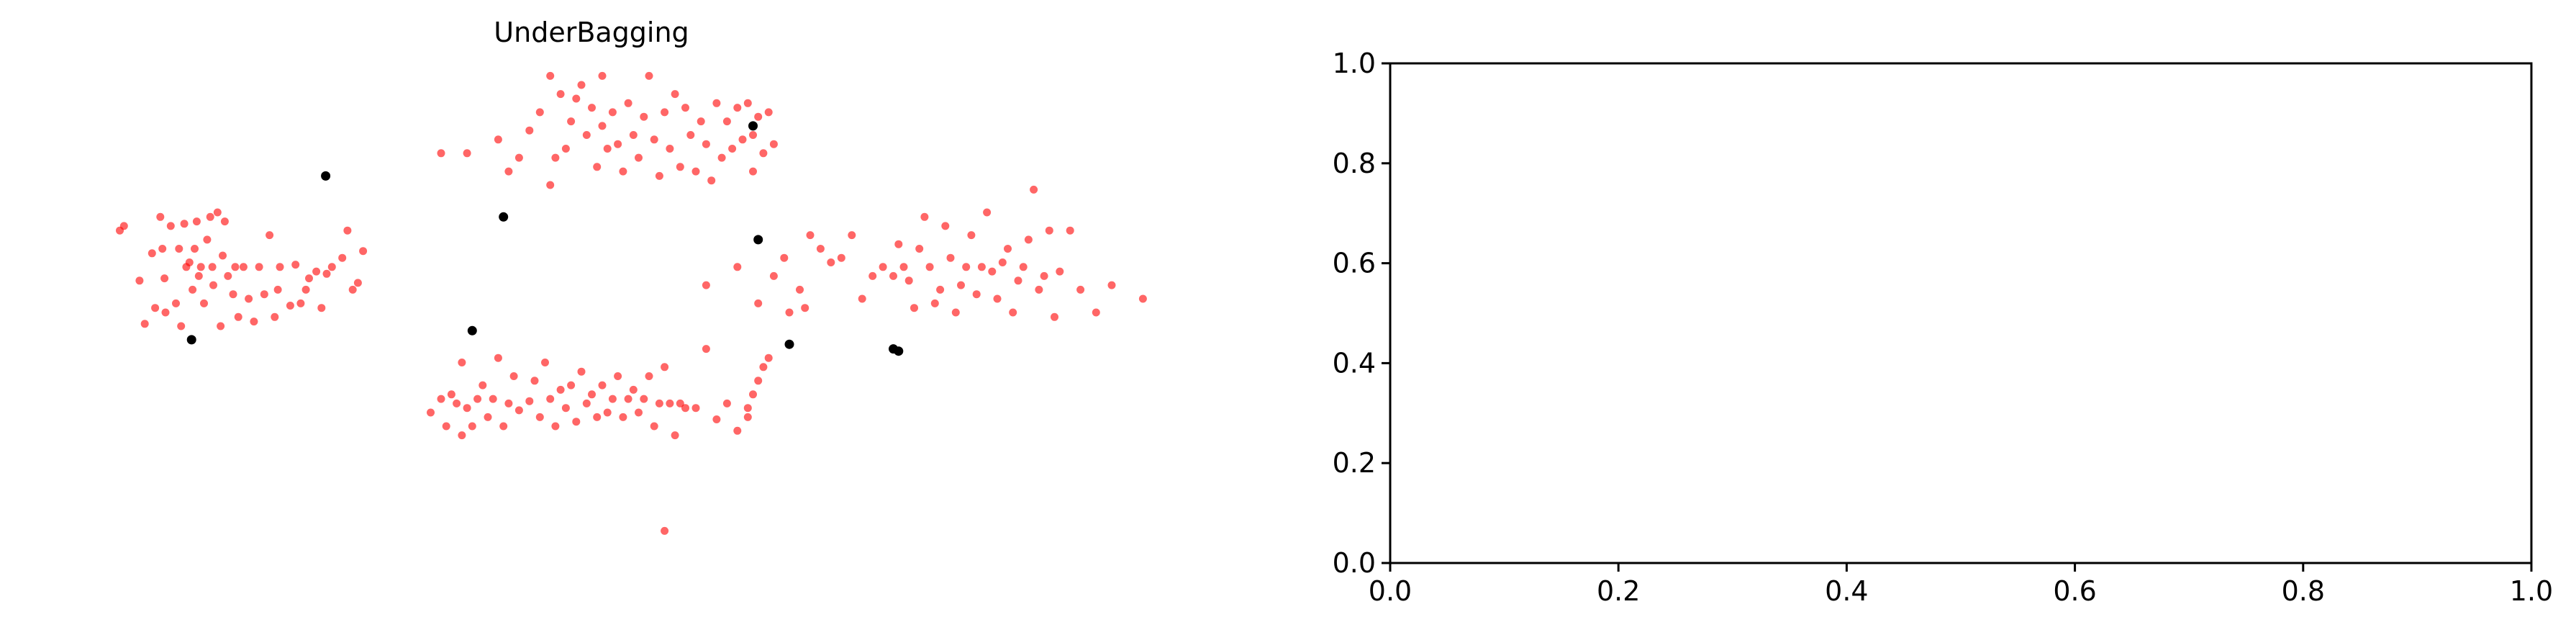 The height and width of the screenshot is (635, 2576). Describe the element at coordinates (1961, 585) in the screenshot. I see `right-x-axis: 0.0 0.2 0.4 0.6 0.8 1.0` at that location.